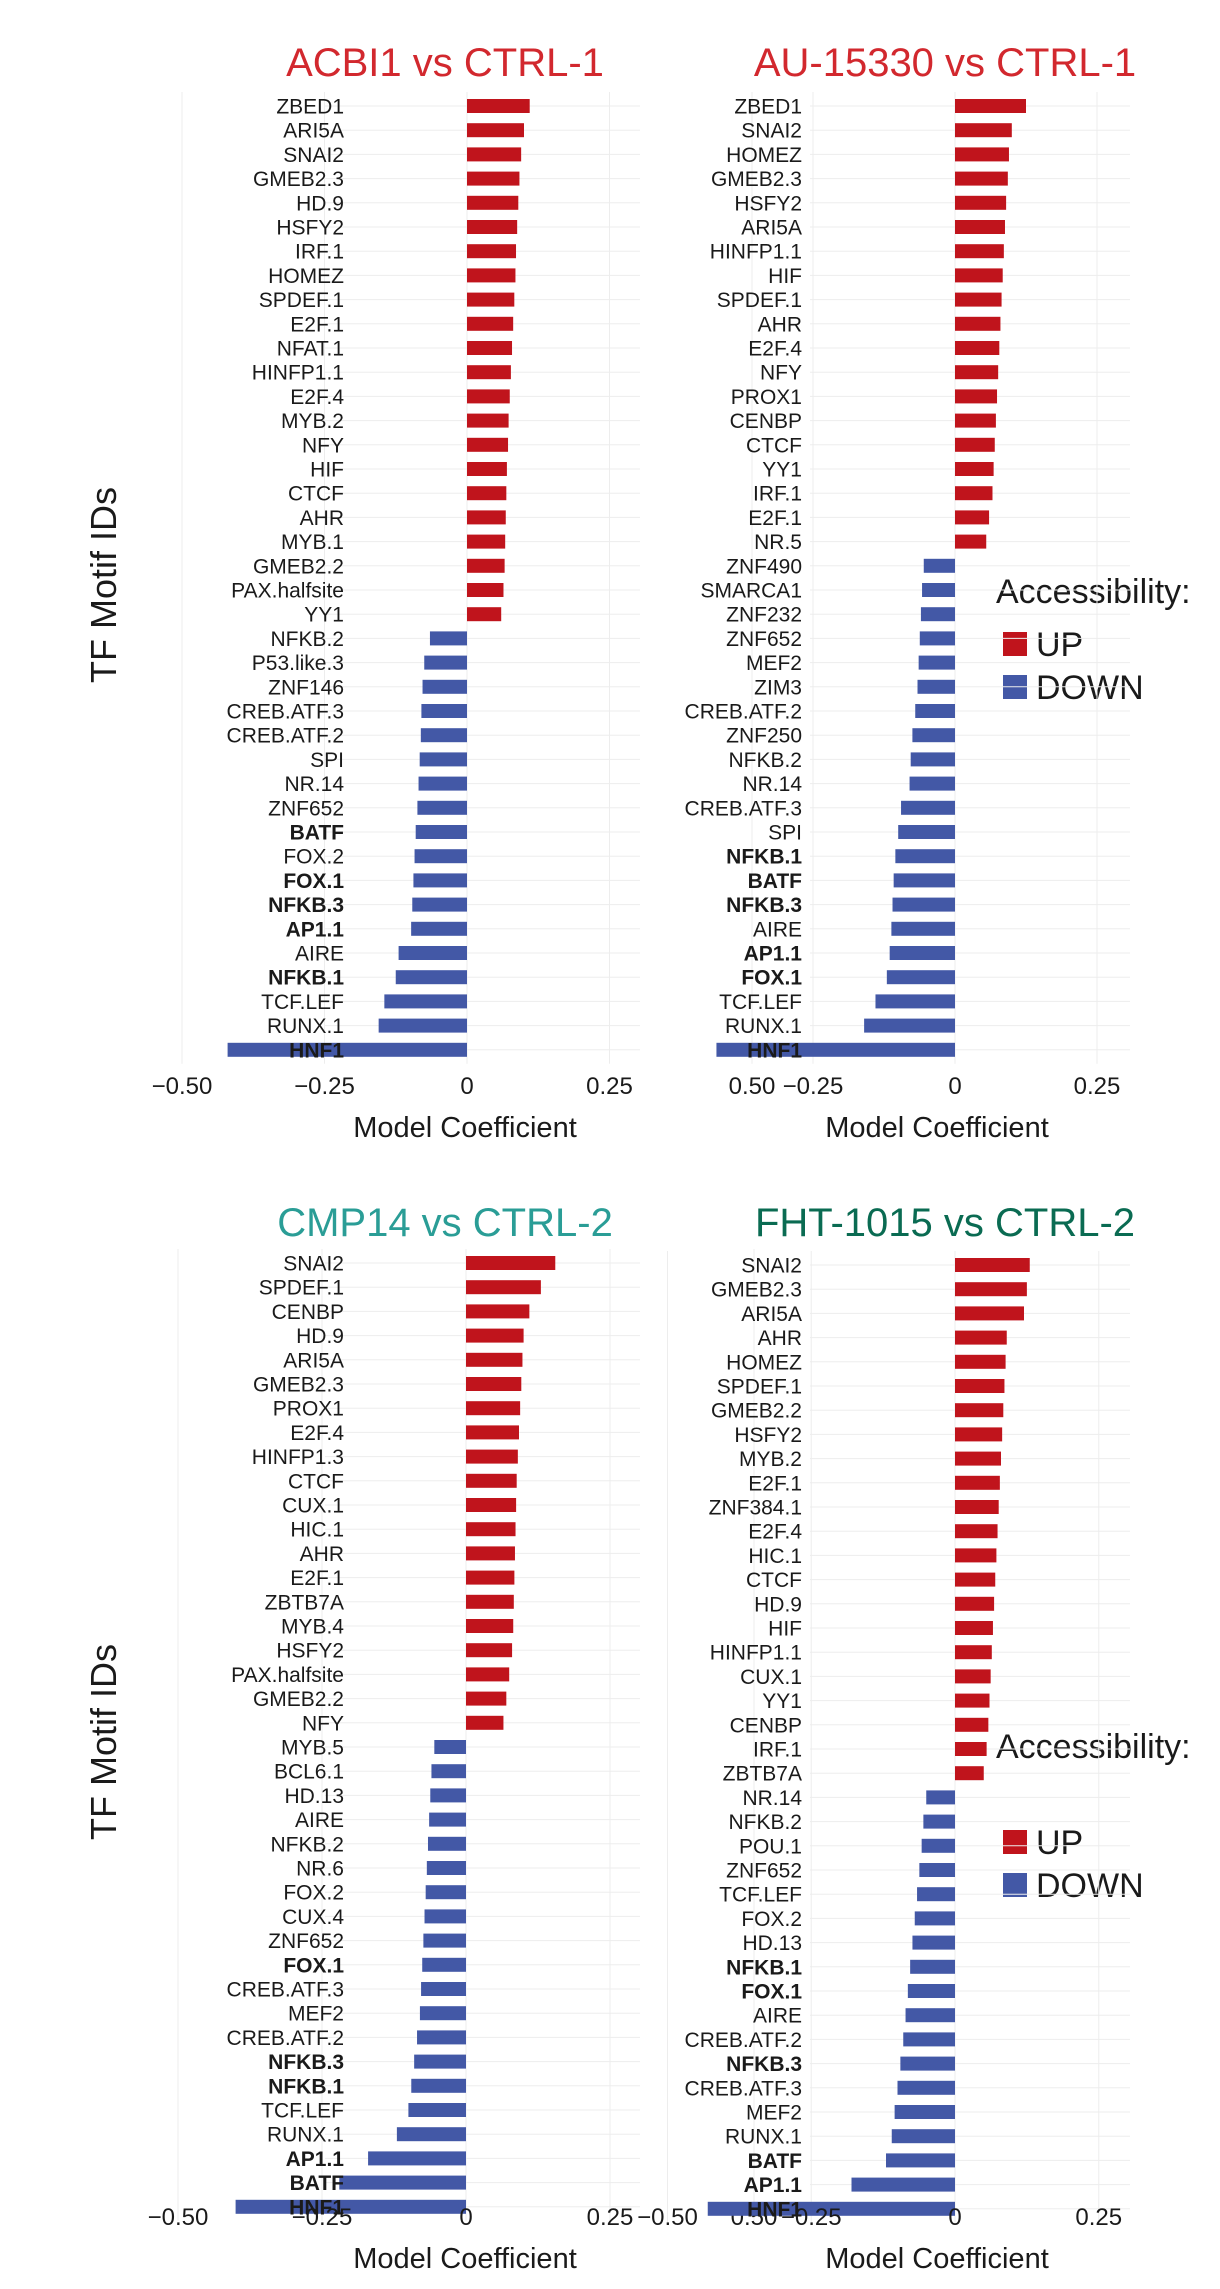 The height and width of the screenshot is (2289, 1220). I want to click on legend-up-label: UP, so click(1059, 645).